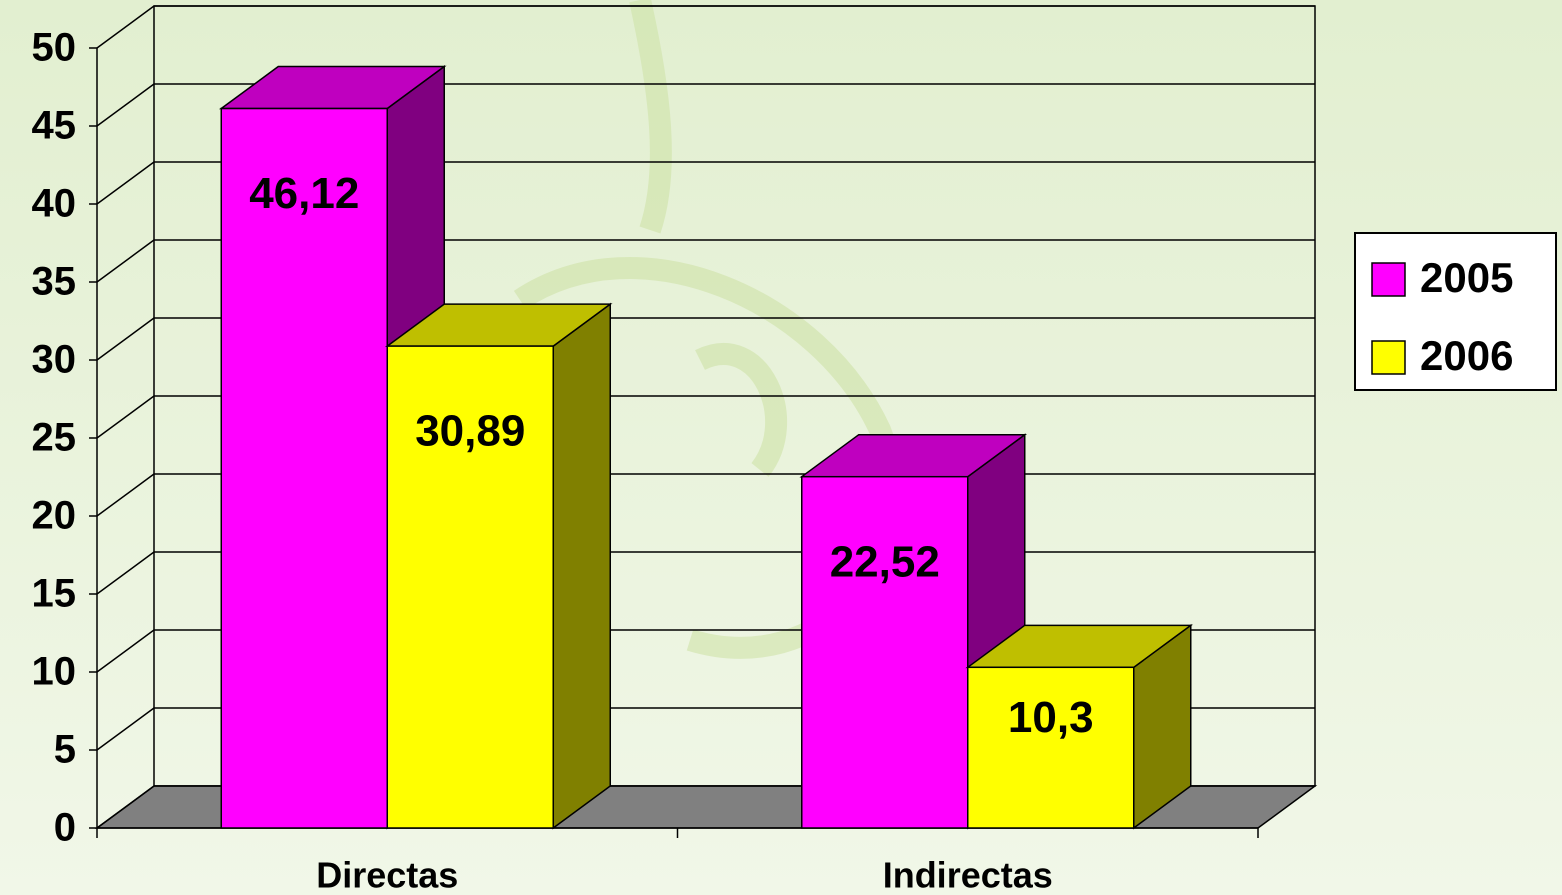  What do you see at coordinates (304, 193) in the screenshot?
I see `value-label: 46,12` at bounding box center [304, 193].